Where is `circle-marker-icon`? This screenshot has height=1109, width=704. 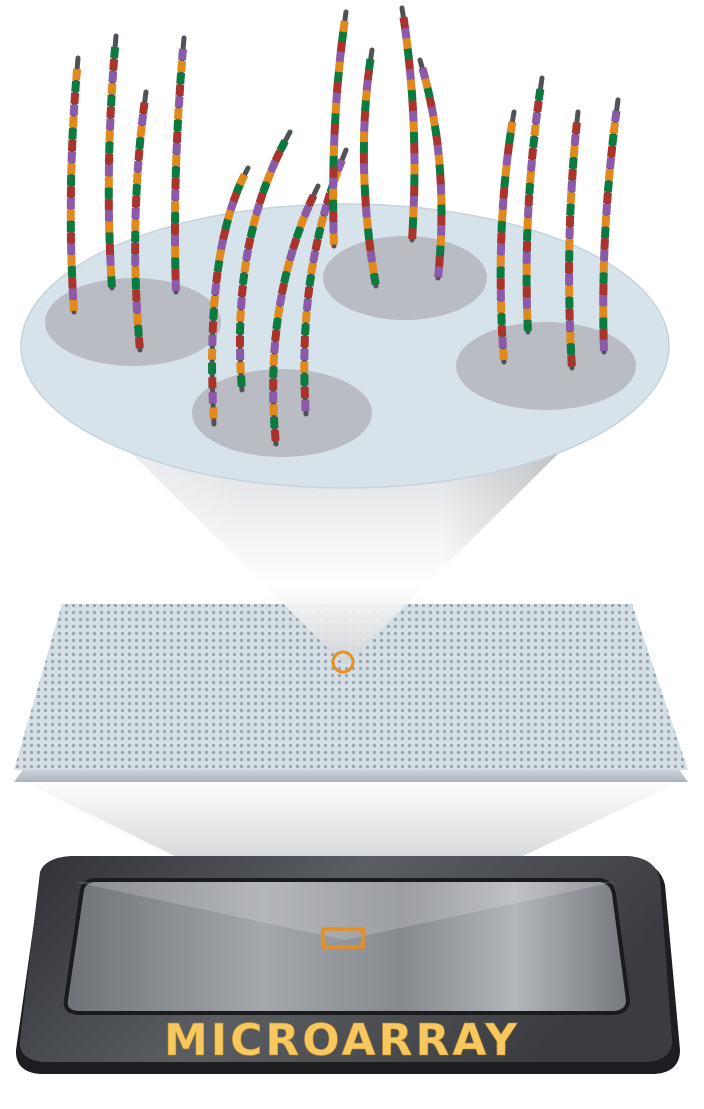
circle-marker-icon is located at coordinates (343, 662).